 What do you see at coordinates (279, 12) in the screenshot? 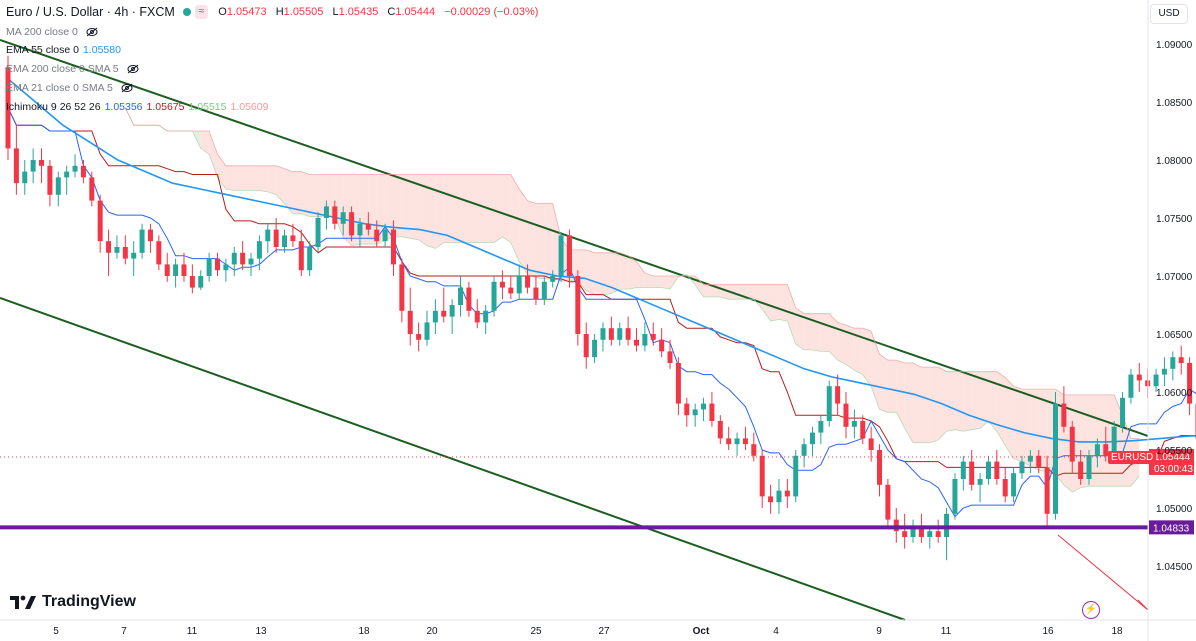
I see `ohlc-high-label: H` at bounding box center [279, 12].